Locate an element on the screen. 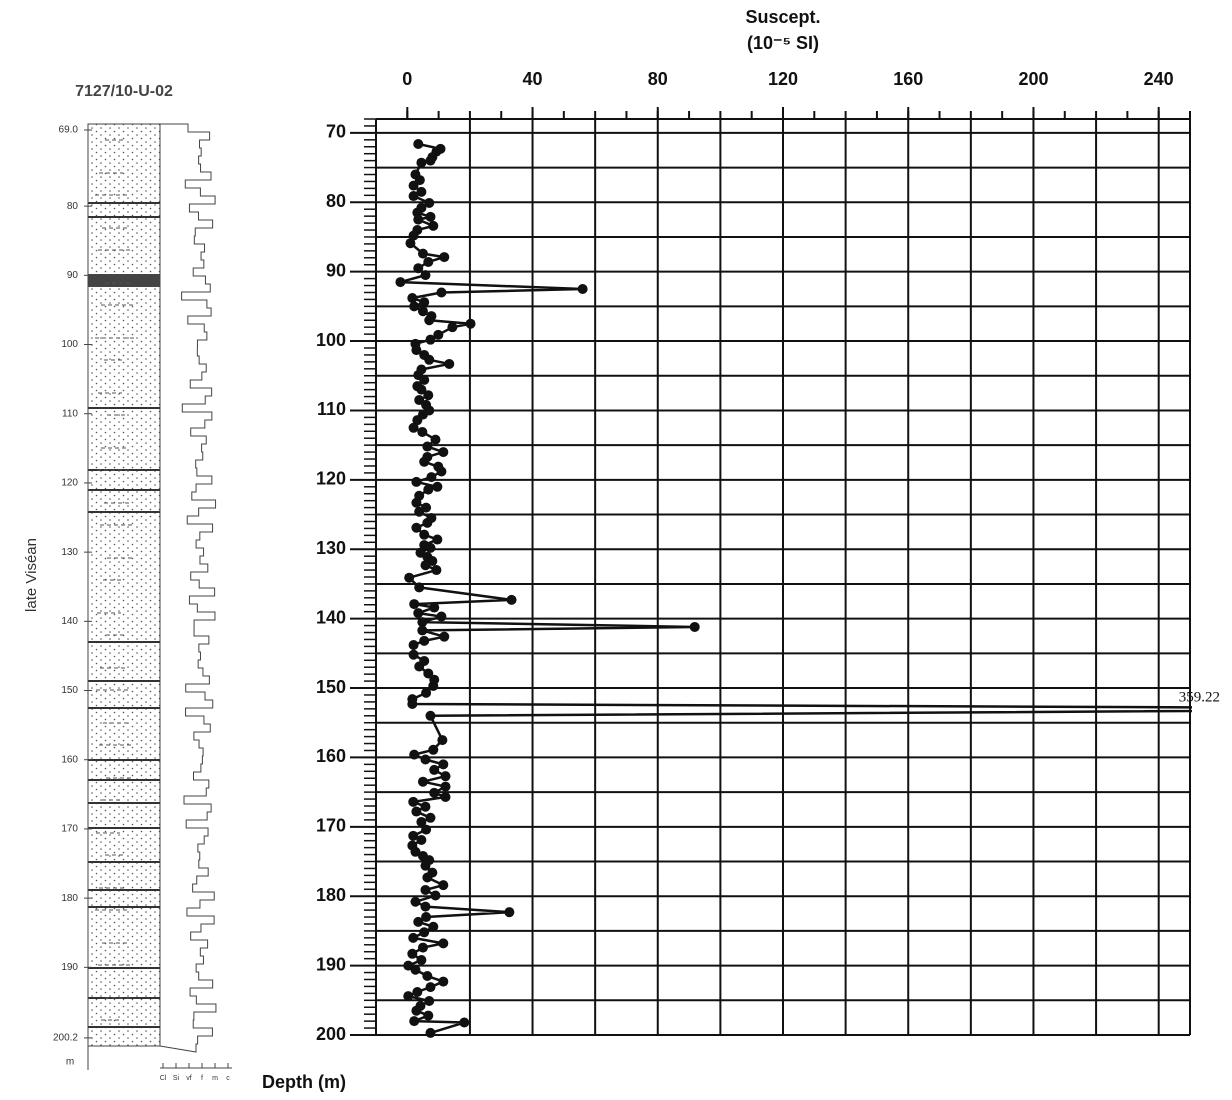 The width and height of the screenshot is (1232, 1100). grain-size-label: m is located at coordinates (215, 1078).